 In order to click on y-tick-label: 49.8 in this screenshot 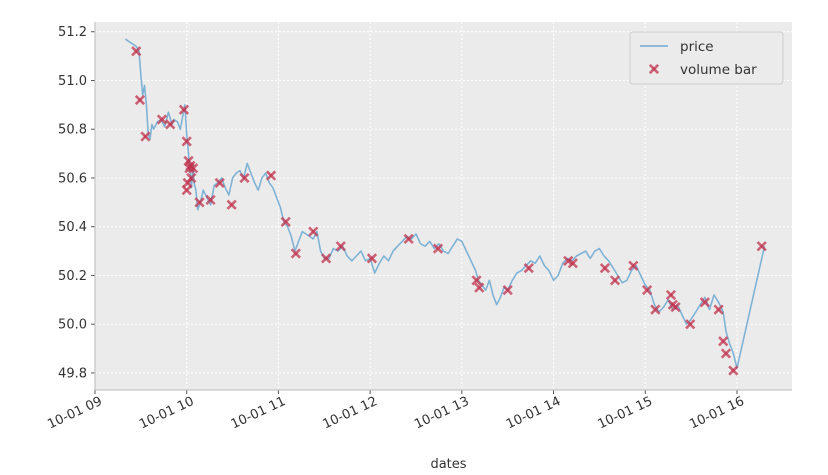, I will do `click(72, 373)`.